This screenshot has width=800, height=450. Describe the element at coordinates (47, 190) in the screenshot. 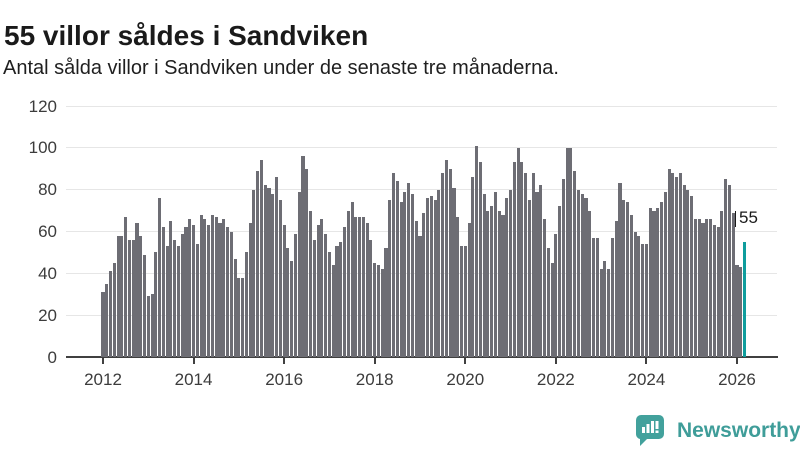

I see `y-axis-label: 80` at that location.